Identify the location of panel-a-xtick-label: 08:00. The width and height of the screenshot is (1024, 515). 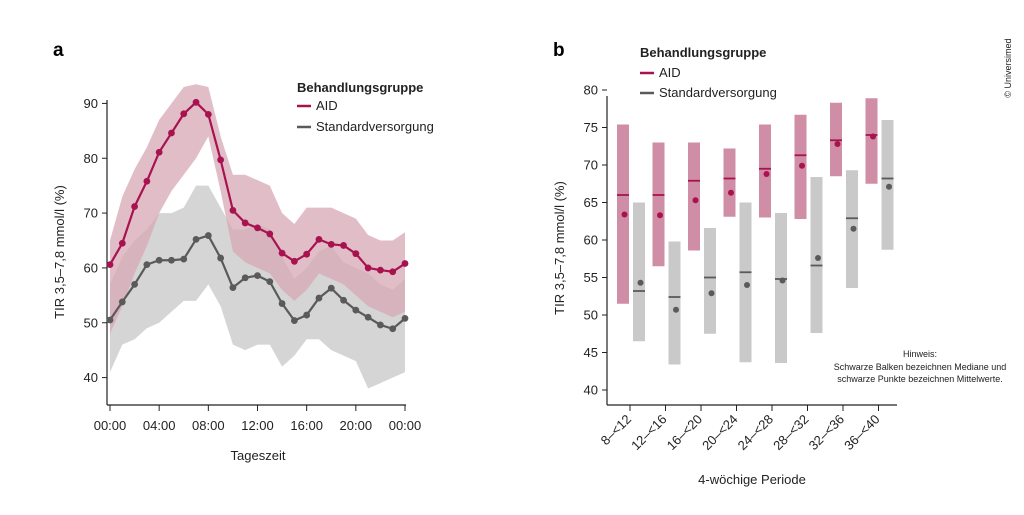
(208, 425).